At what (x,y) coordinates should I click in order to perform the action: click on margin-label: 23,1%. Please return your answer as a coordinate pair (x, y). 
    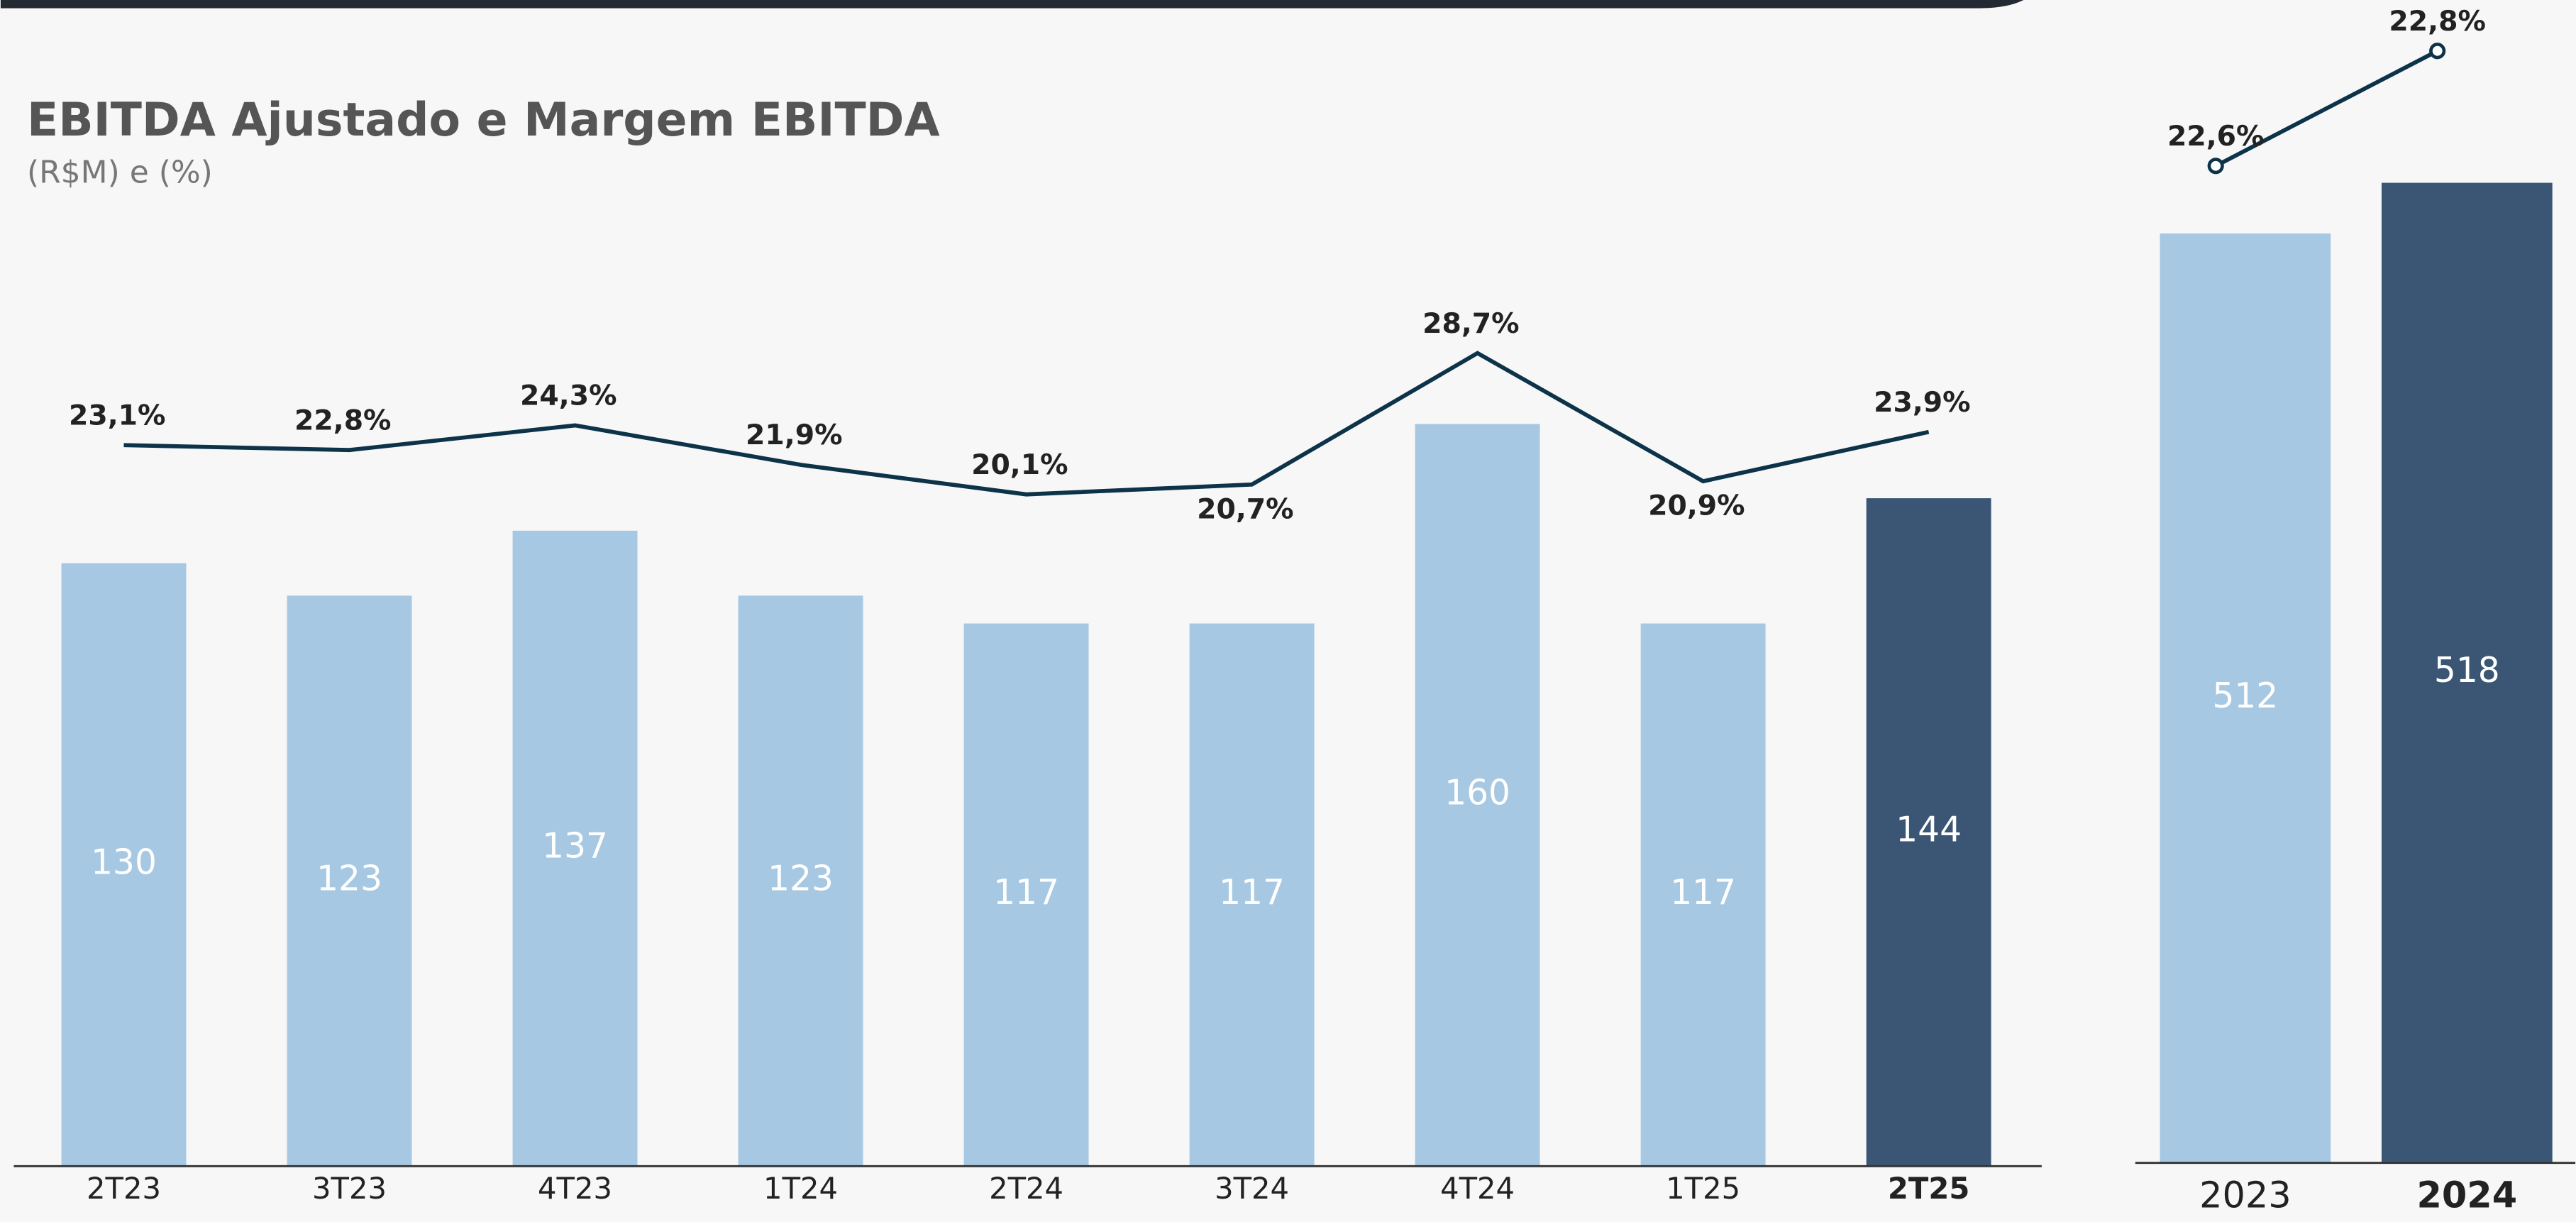
    Looking at the image, I should click on (117, 415).